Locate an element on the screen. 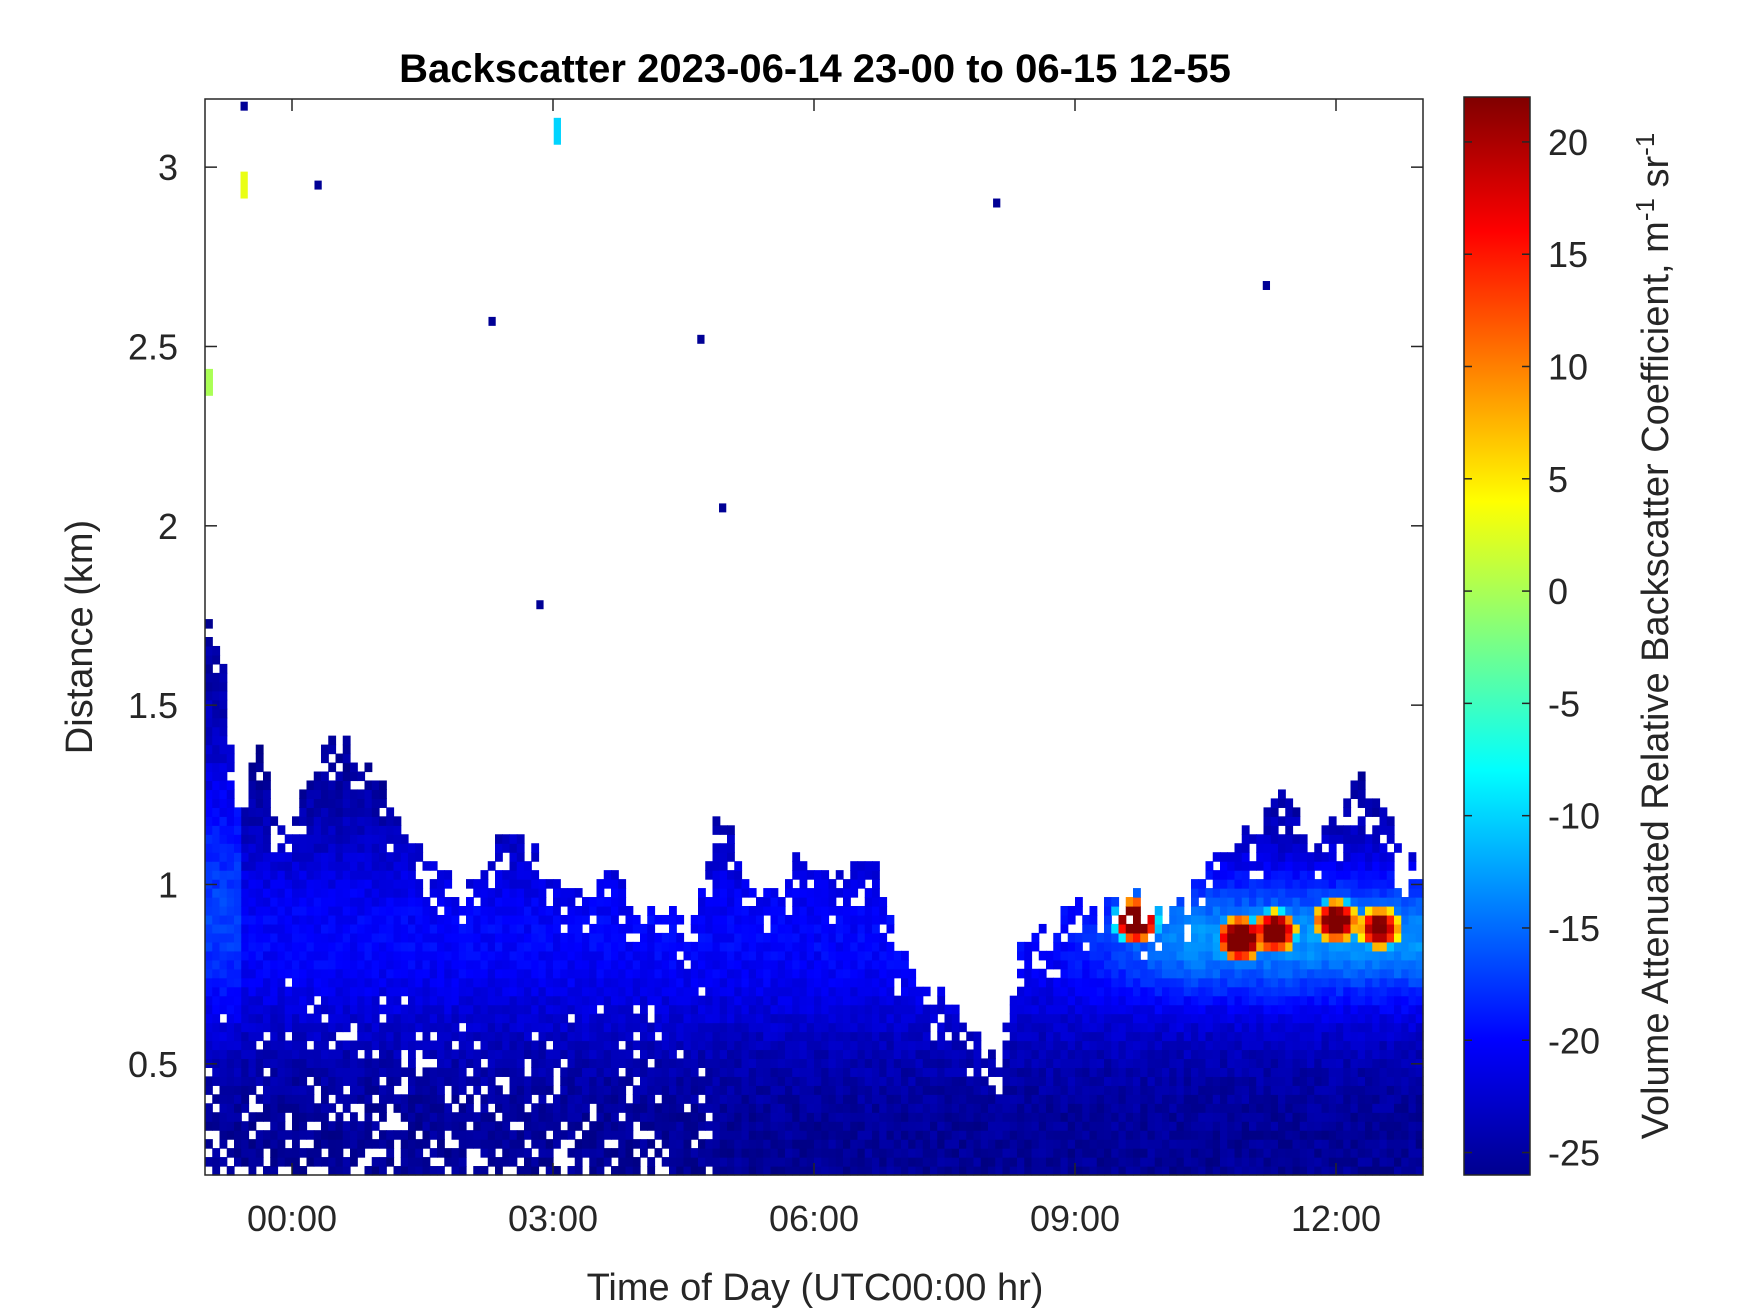  x-tick-label: 06:00 is located at coordinates (814, 1218).